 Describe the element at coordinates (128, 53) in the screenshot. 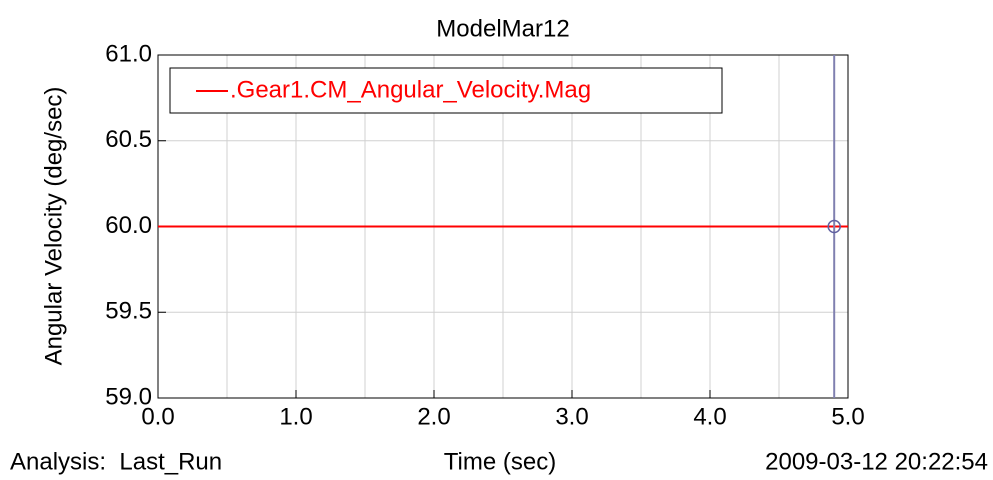

I see `y-tick-label: 61.0` at that location.